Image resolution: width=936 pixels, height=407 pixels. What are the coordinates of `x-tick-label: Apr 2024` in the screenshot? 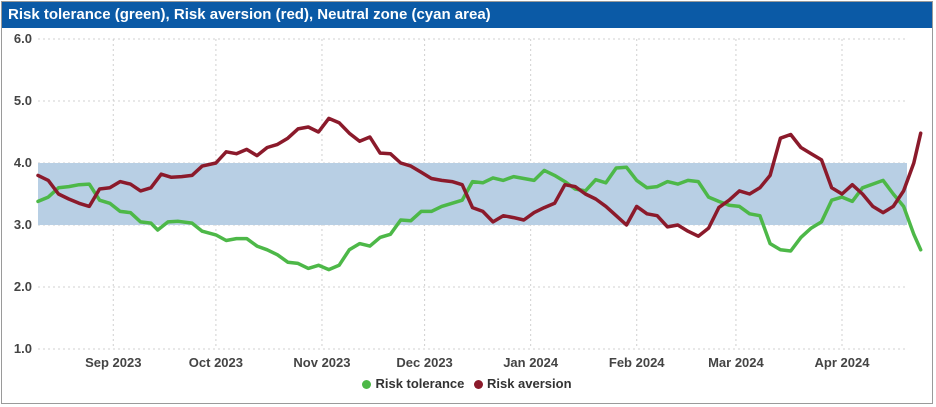 It's located at (843, 362).